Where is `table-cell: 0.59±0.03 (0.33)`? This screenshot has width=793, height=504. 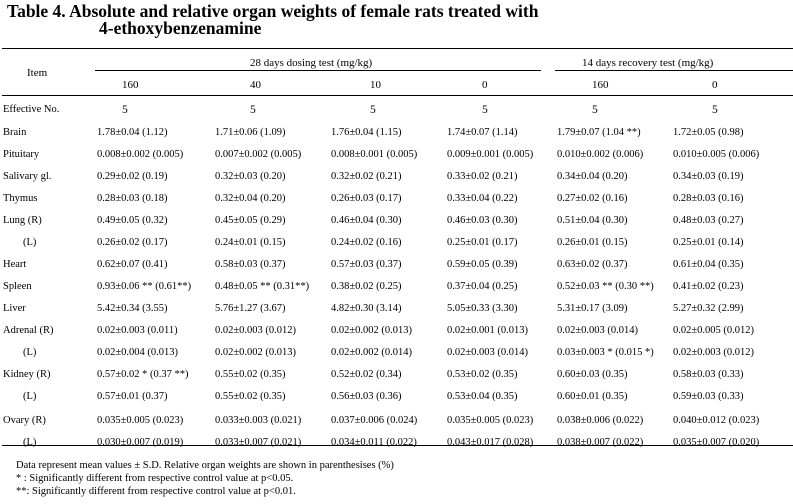
table-cell: 0.59±0.03 (0.33) is located at coordinates (708, 396).